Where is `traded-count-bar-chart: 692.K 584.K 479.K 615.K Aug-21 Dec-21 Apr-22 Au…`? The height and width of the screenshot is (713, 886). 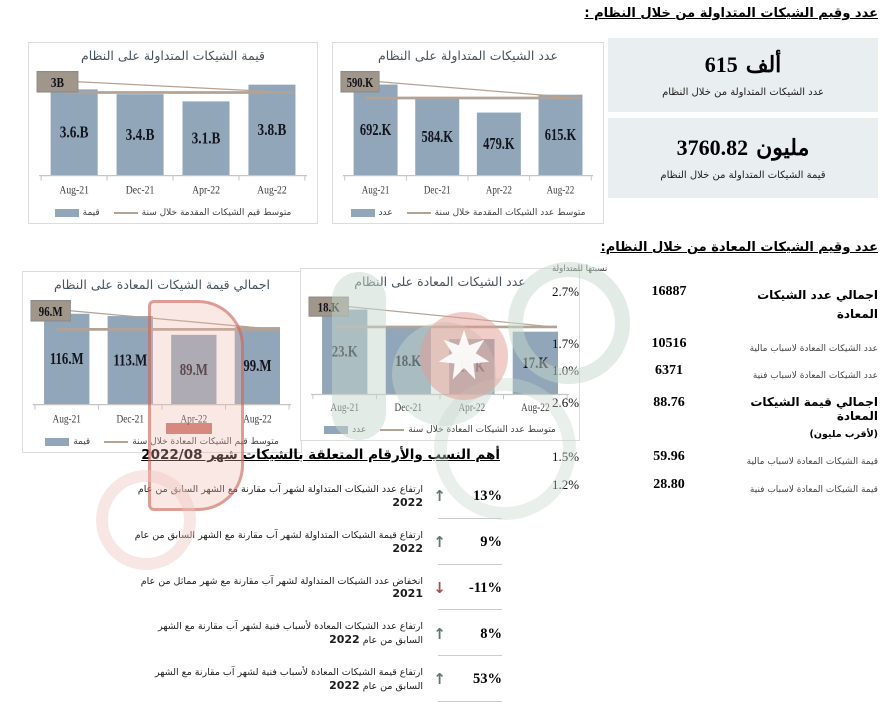 traded-count-bar-chart: 692.K 584.K 479.K 615.K Aug-21 Dec-21 Apr-22 Au… is located at coordinates (467, 133).